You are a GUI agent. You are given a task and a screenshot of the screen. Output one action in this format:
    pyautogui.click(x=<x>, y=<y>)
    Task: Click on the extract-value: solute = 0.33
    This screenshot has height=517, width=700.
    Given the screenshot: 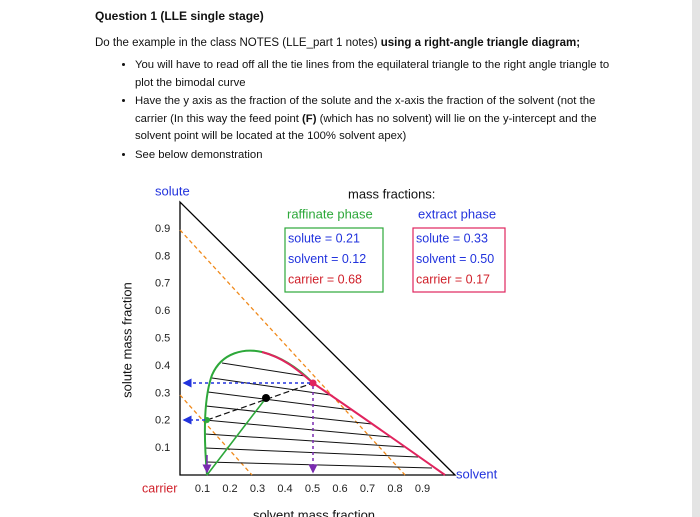 What is the action you would take?
    pyautogui.click(x=452, y=238)
    